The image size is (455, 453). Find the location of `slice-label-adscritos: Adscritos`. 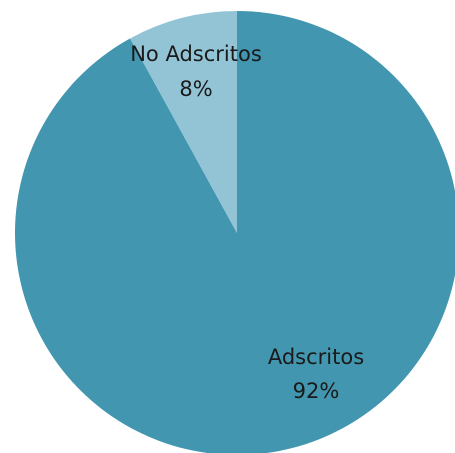

slice-label-adscritos: Adscritos is located at coordinates (316, 357).